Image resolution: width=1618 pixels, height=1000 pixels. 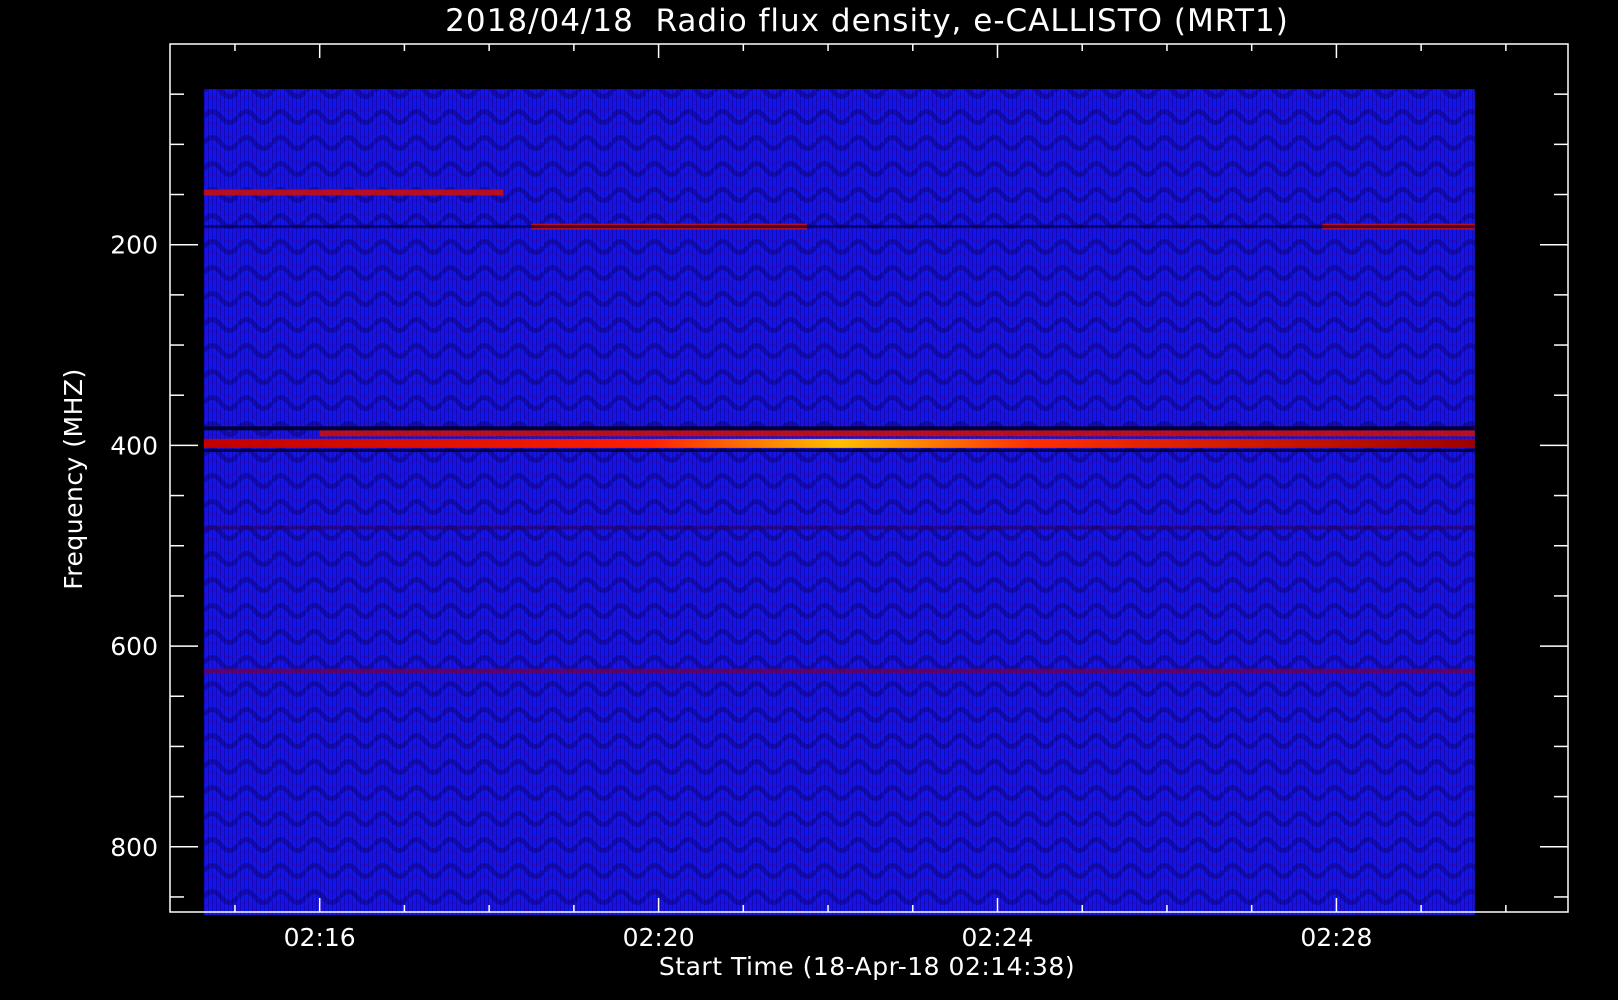 What do you see at coordinates (839, 450) in the screenshot?
I see `dark-line-lower` at bounding box center [839, 450].